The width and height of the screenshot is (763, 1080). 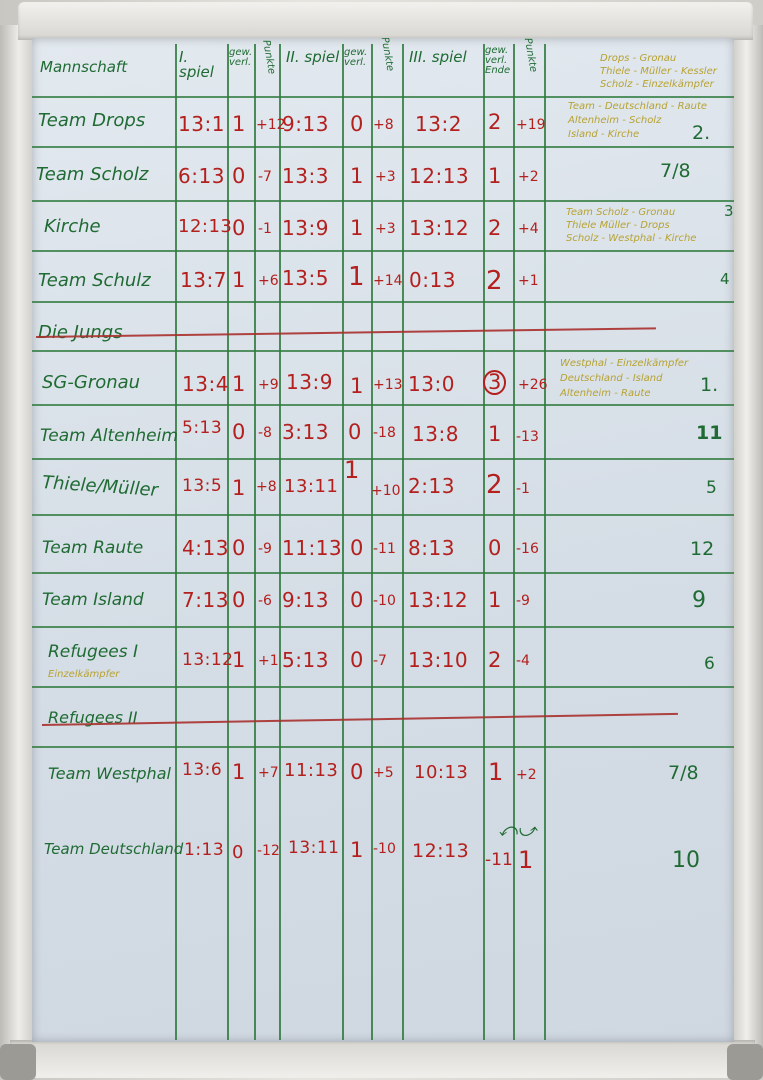 What do you see at coordinates (638, 106) in the screenshot?
I see `note-line: Team - Deutschland - Raute` at bounding box center [638, 106].